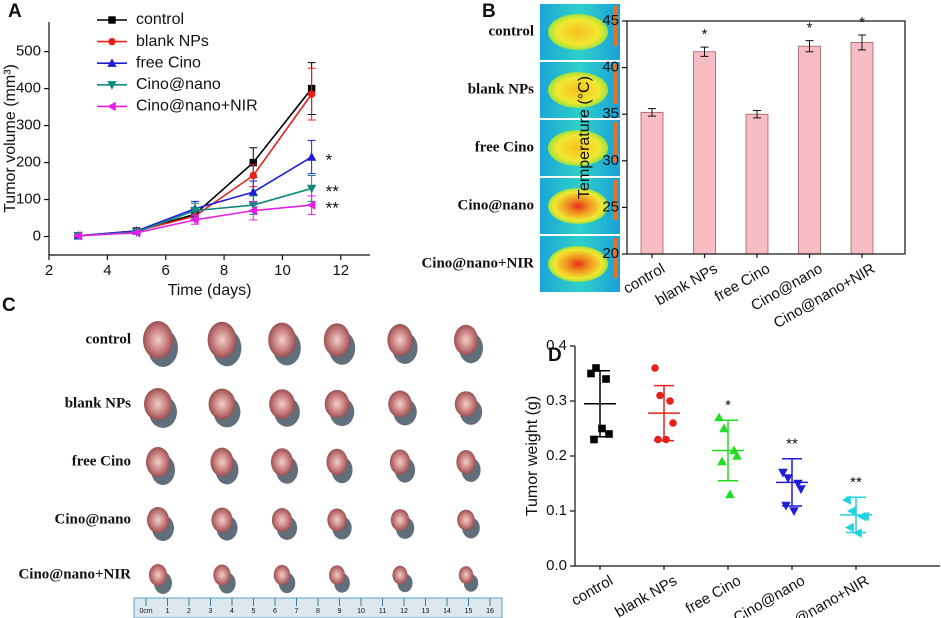 The width and height of the screenshot is (941, 618). Describe the element at coordinates (210, 290) in the screenshot. I see `x-axis-title: Time (days)` at that location.